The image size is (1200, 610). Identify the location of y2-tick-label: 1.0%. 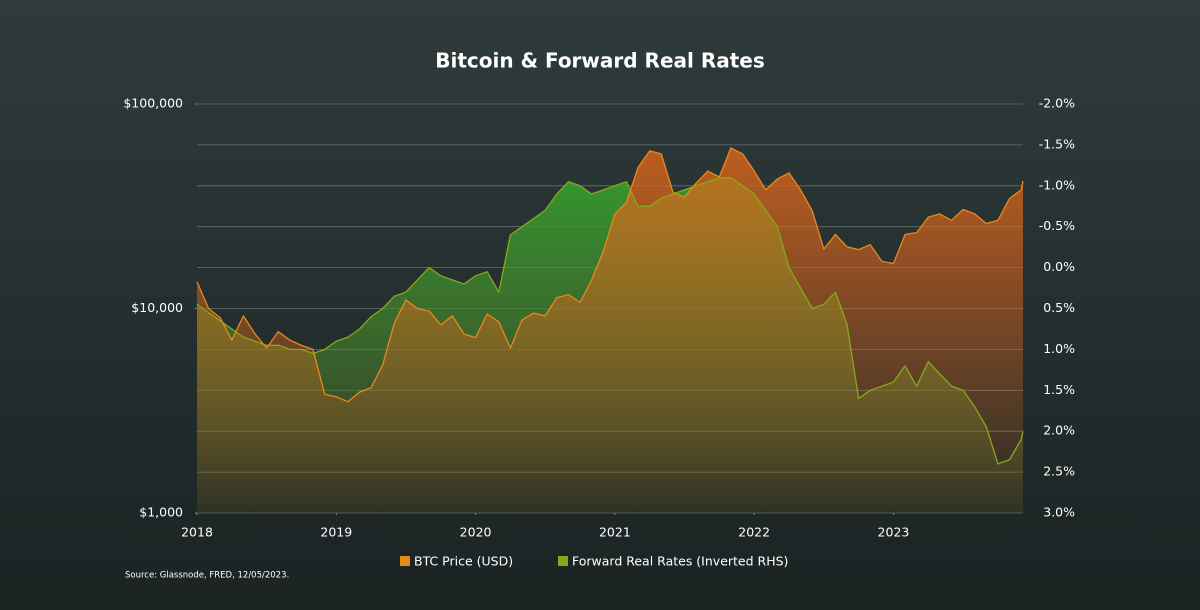
(1059, 348).